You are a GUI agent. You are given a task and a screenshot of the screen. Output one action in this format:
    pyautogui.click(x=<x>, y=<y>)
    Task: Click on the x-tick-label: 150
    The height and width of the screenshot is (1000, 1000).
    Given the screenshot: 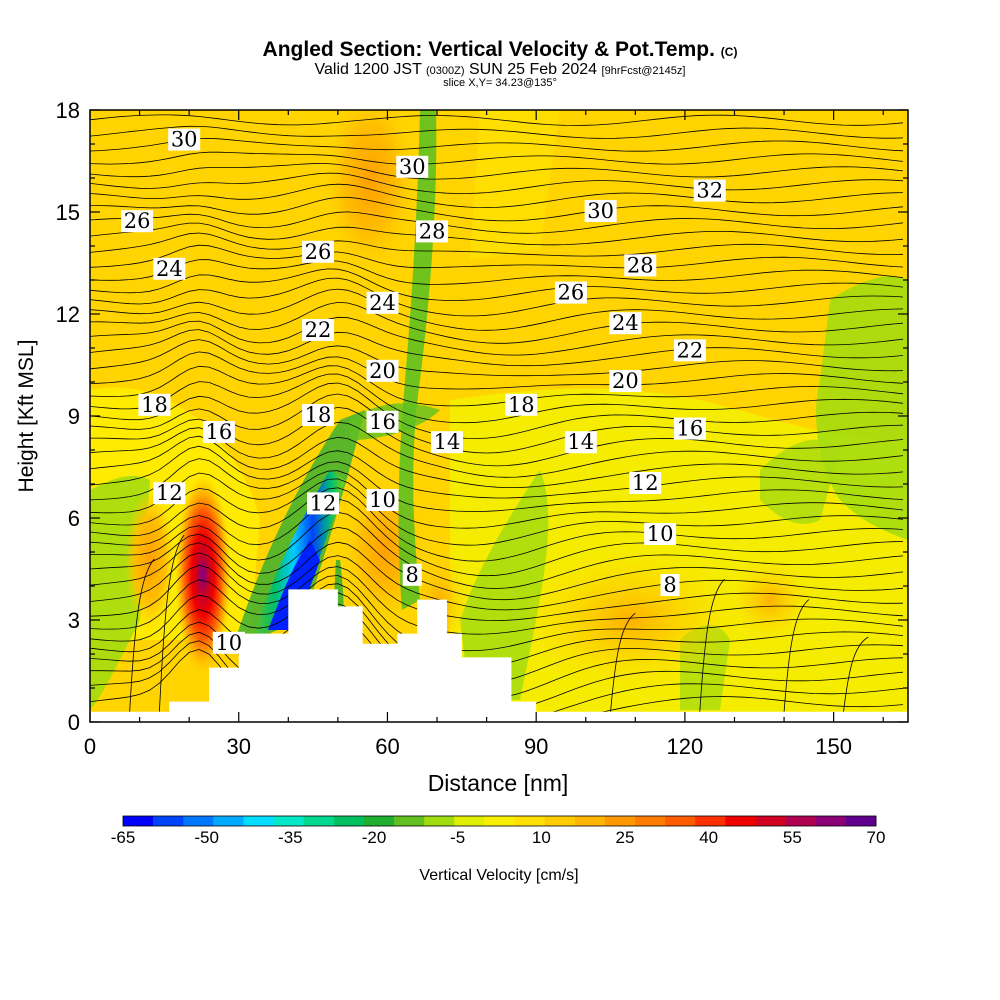 What is the action you would take?
    pyautogui.click(x=833, y=746)
    